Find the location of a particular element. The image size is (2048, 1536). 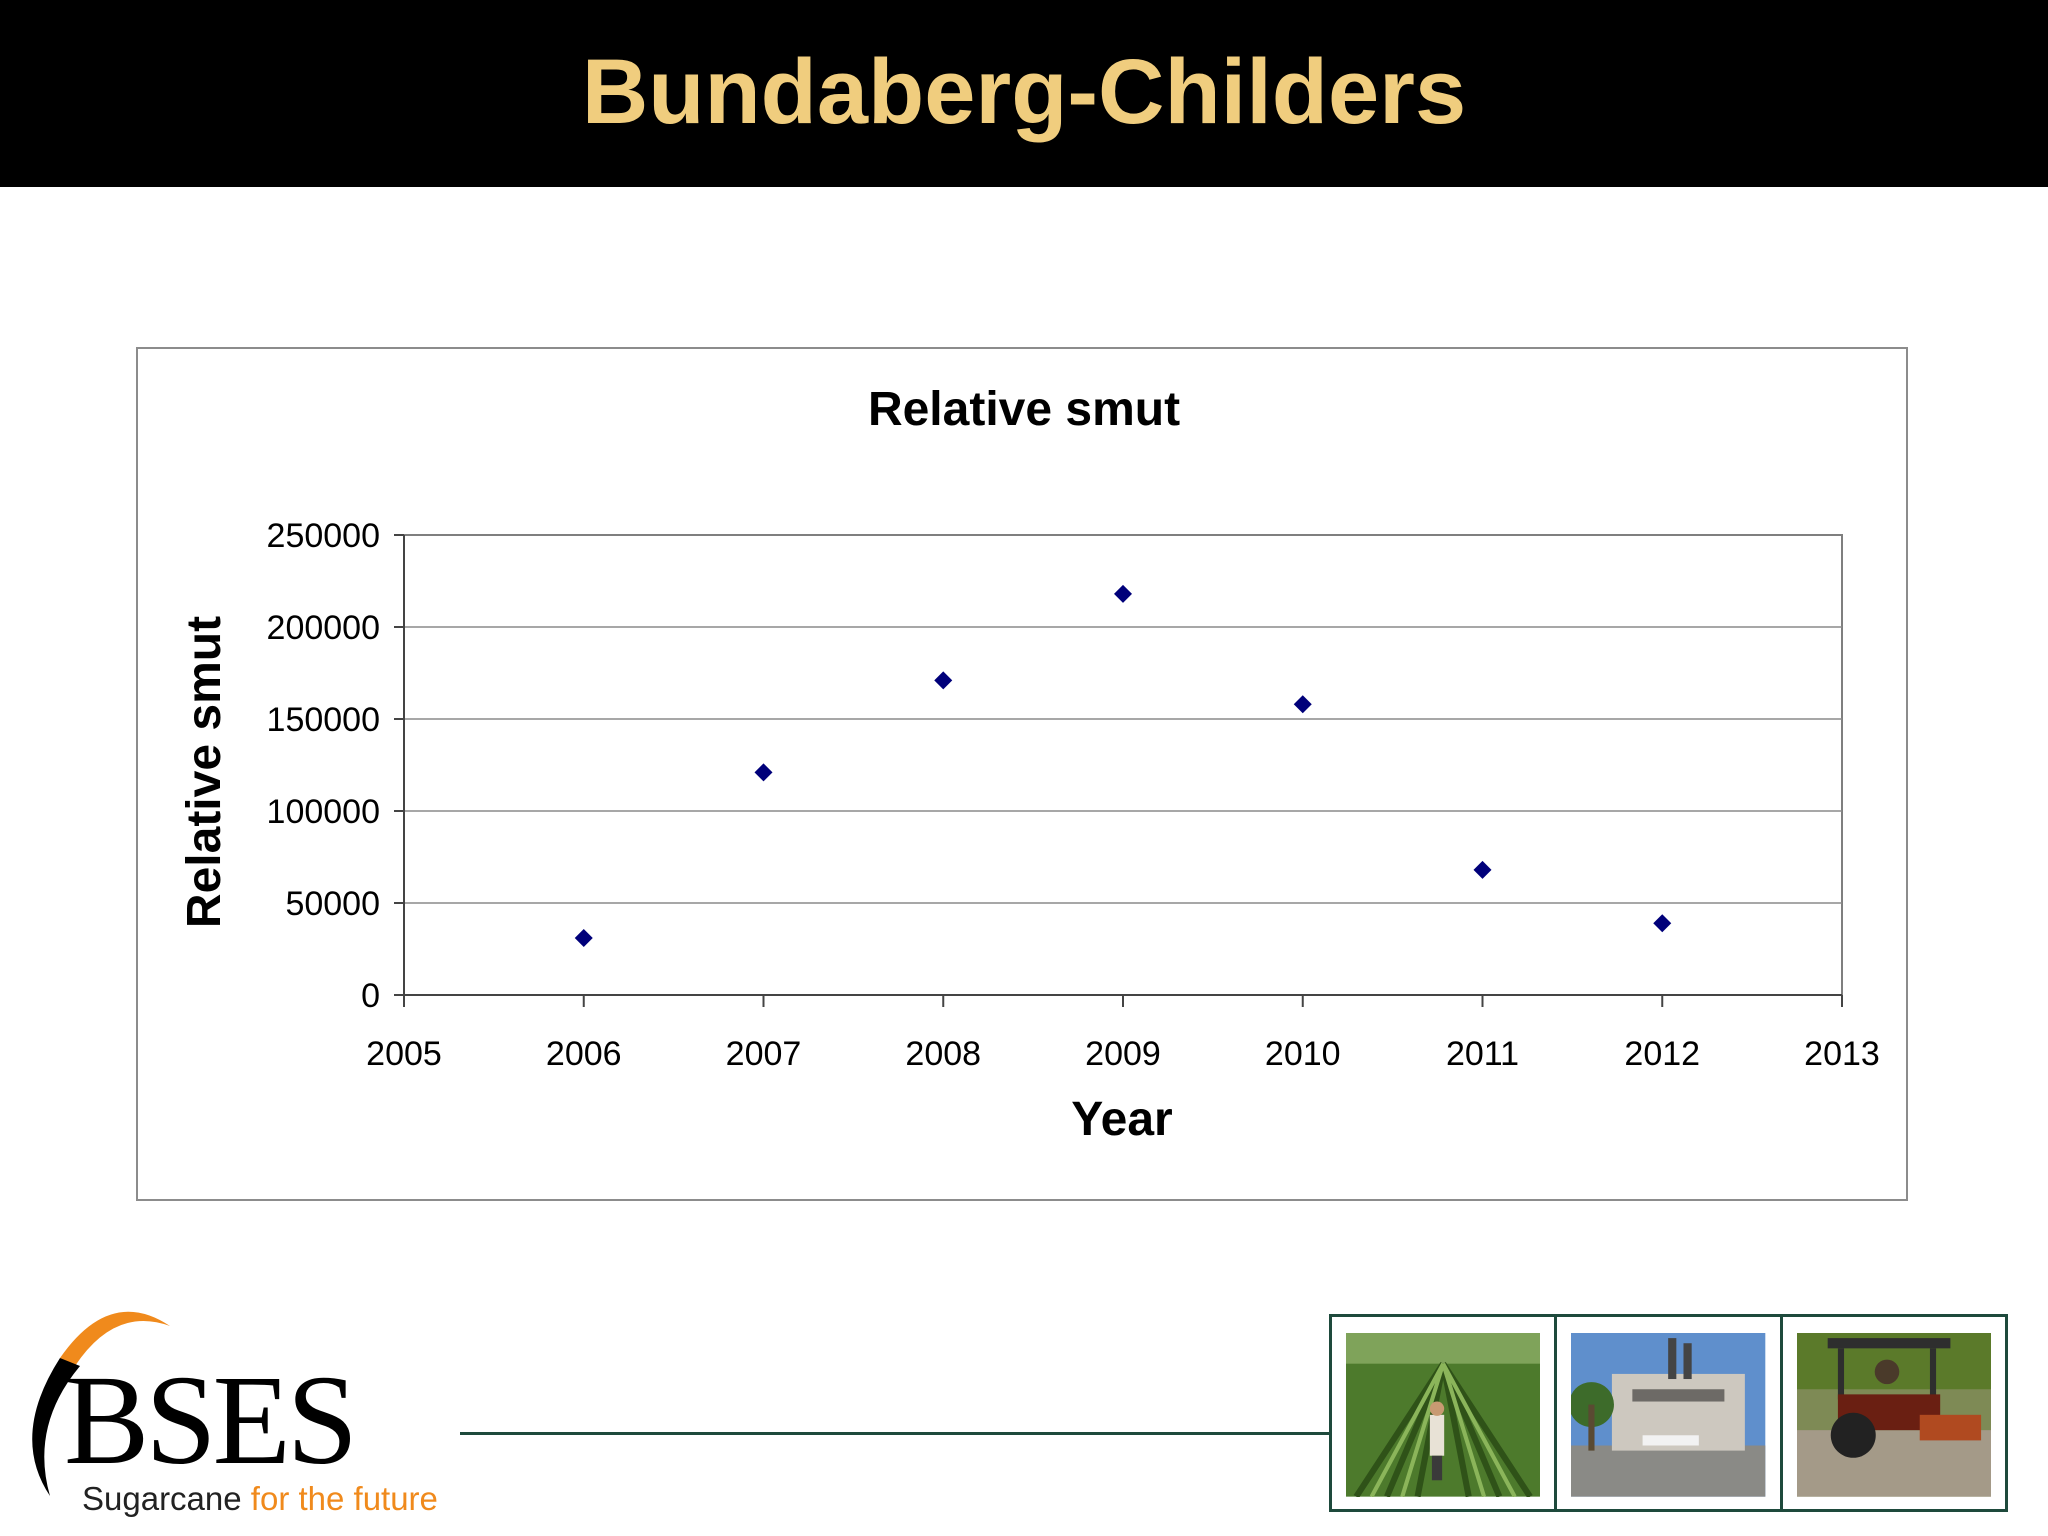

x-tick-label: 2005 is located at coordinates (404, 1054).